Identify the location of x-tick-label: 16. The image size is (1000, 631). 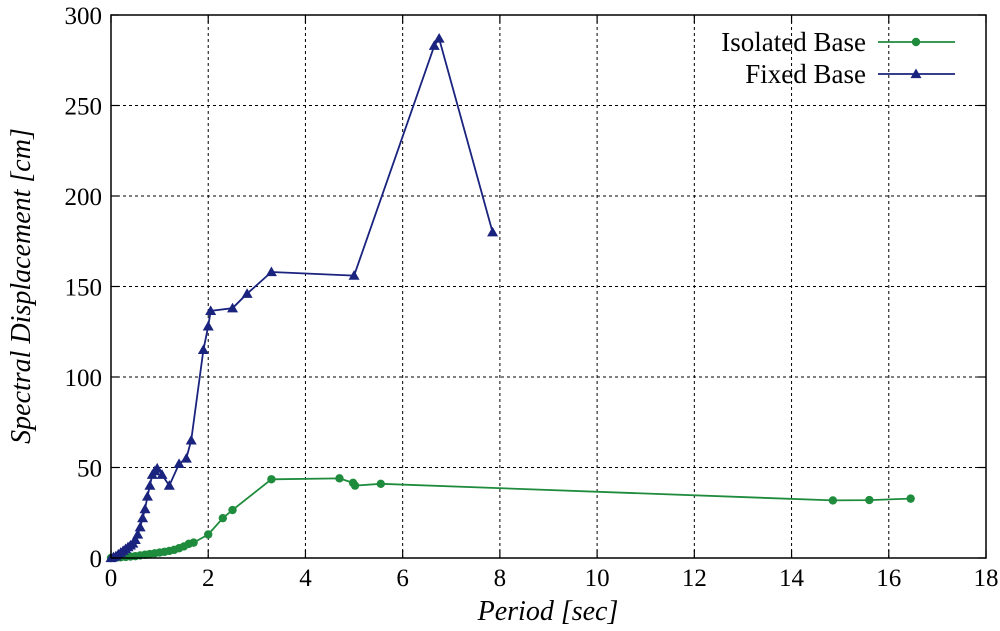
(888, 578).